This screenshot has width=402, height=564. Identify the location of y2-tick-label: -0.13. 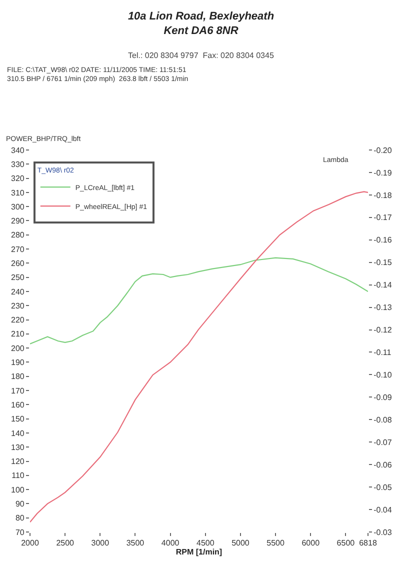
(383, 307).